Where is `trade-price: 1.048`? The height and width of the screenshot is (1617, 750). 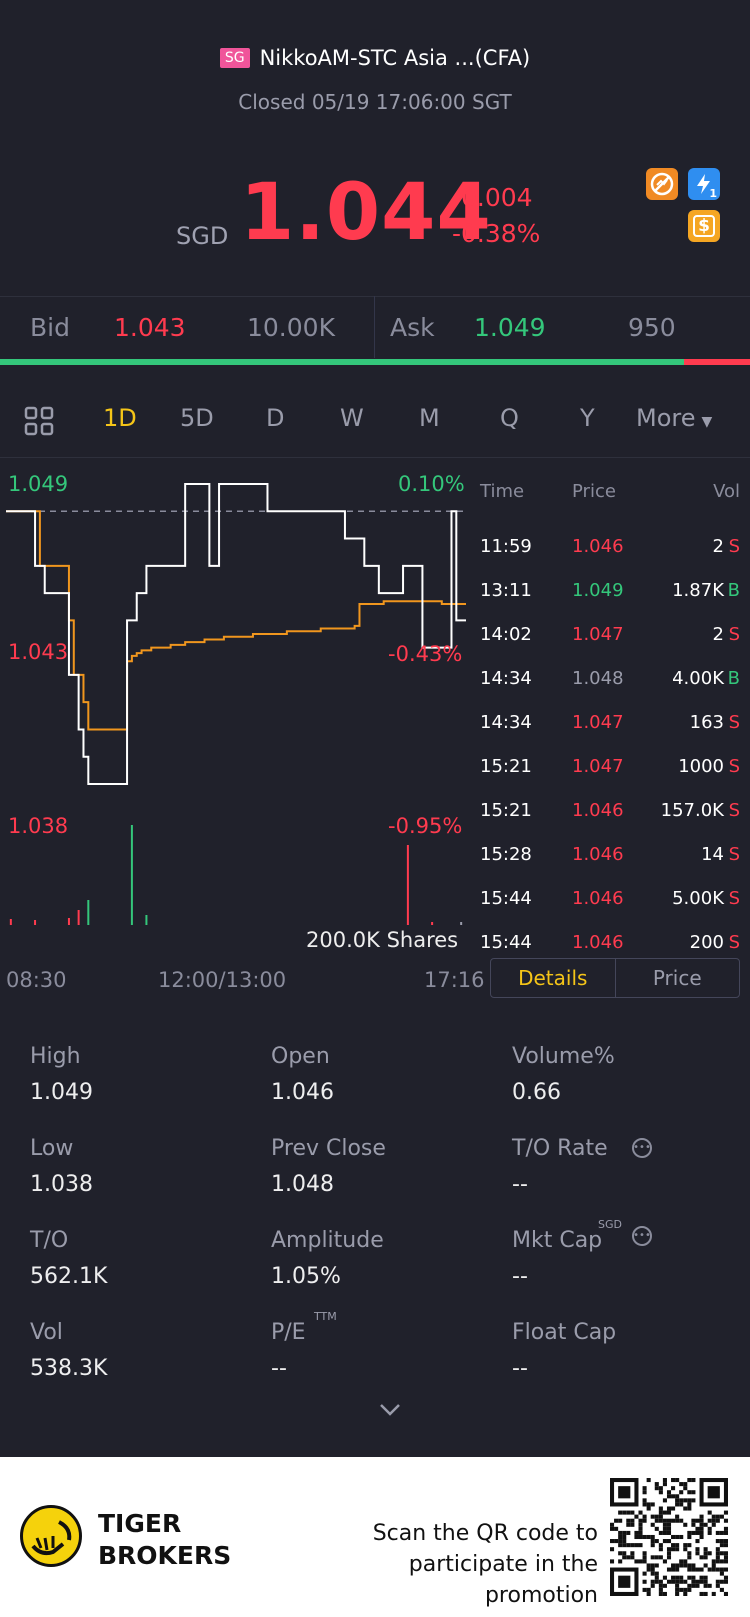
trade-price: 1.048 is located at coordinates (598, 678).